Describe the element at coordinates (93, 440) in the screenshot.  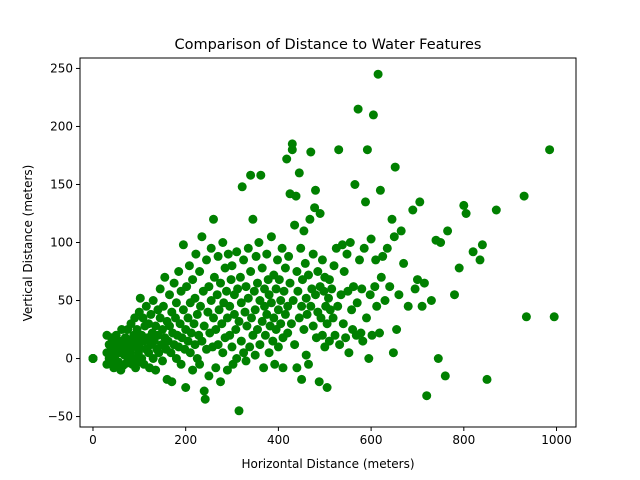
I see `x-tick-label: 0` at that location.